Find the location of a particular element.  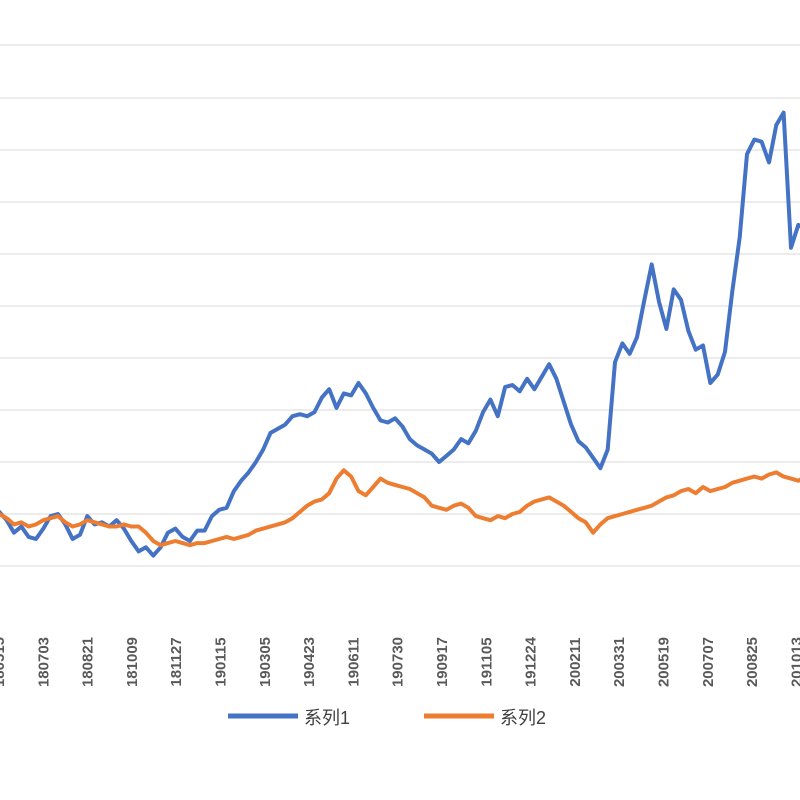

x-tick-label: 181009 is located at coordinates (132, 662).